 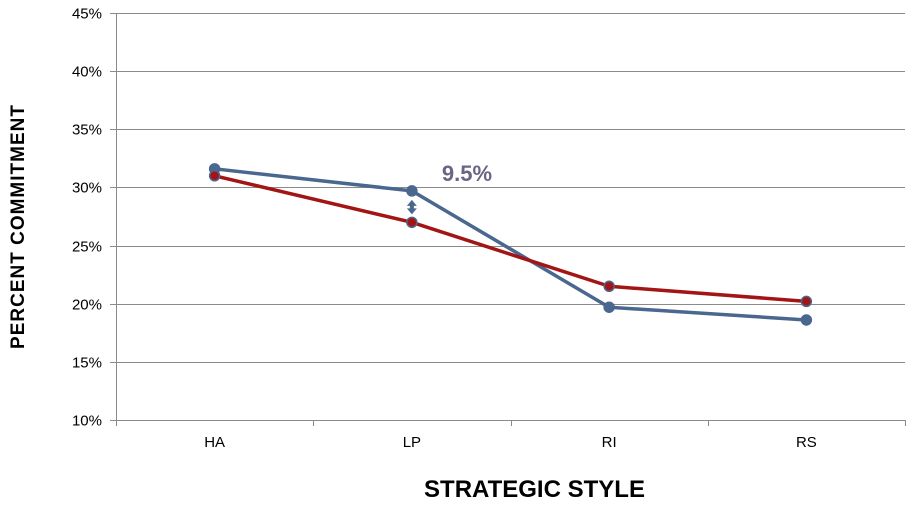 I want to click on difference-annotation: 9.5%, so click(x=467, y=173).